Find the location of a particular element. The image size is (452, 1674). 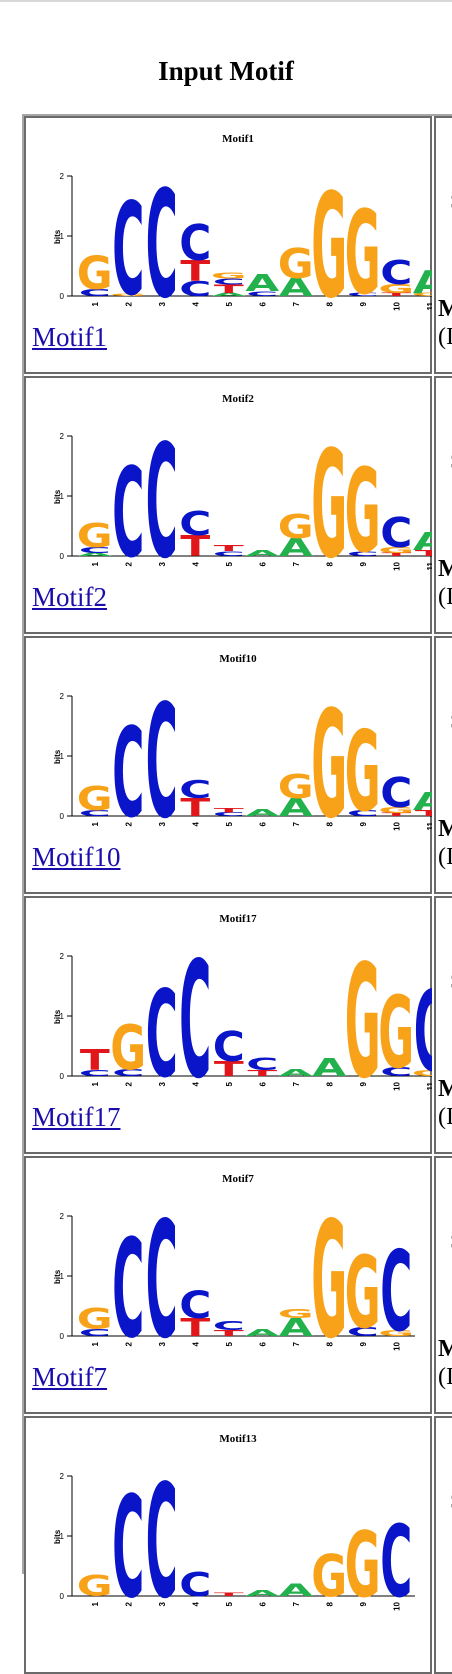

info-partial-text: S is located at coordinates (451, 461).